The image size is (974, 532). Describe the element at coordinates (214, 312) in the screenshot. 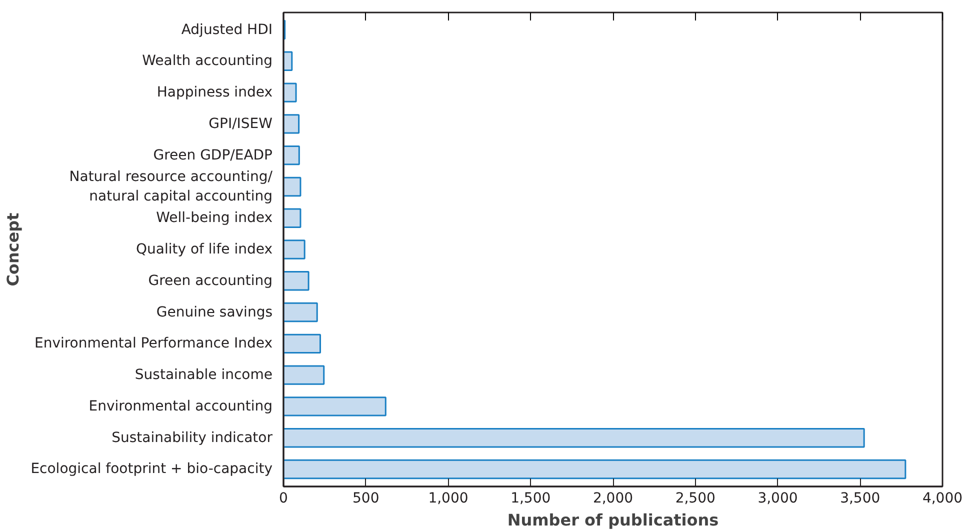

I see `y-tick-label: Genuine savings` at that location.